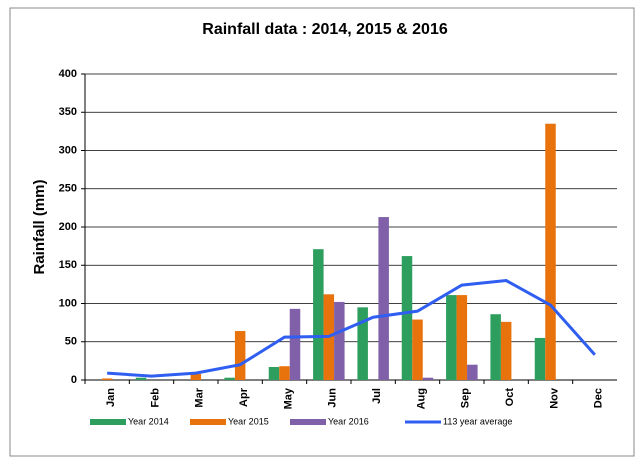 This screenshot has width=644, height=466. Describe the element at coordinates (68, 303) in the screenshot. I see `y-tick-label: 100` at that location.